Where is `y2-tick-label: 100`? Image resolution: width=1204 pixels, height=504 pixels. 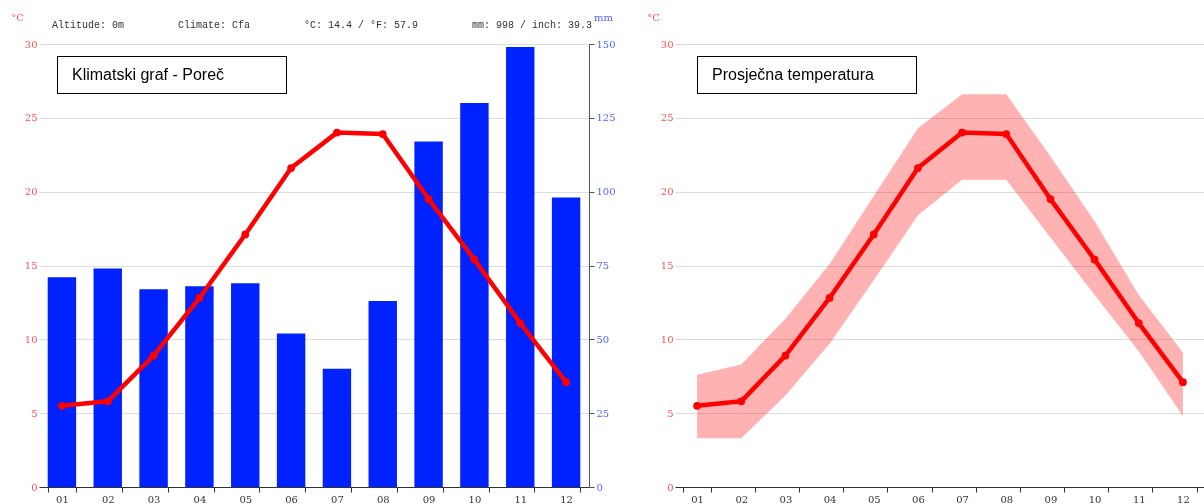 y2-tick-label: 100 is located at coordinates (606, 192).